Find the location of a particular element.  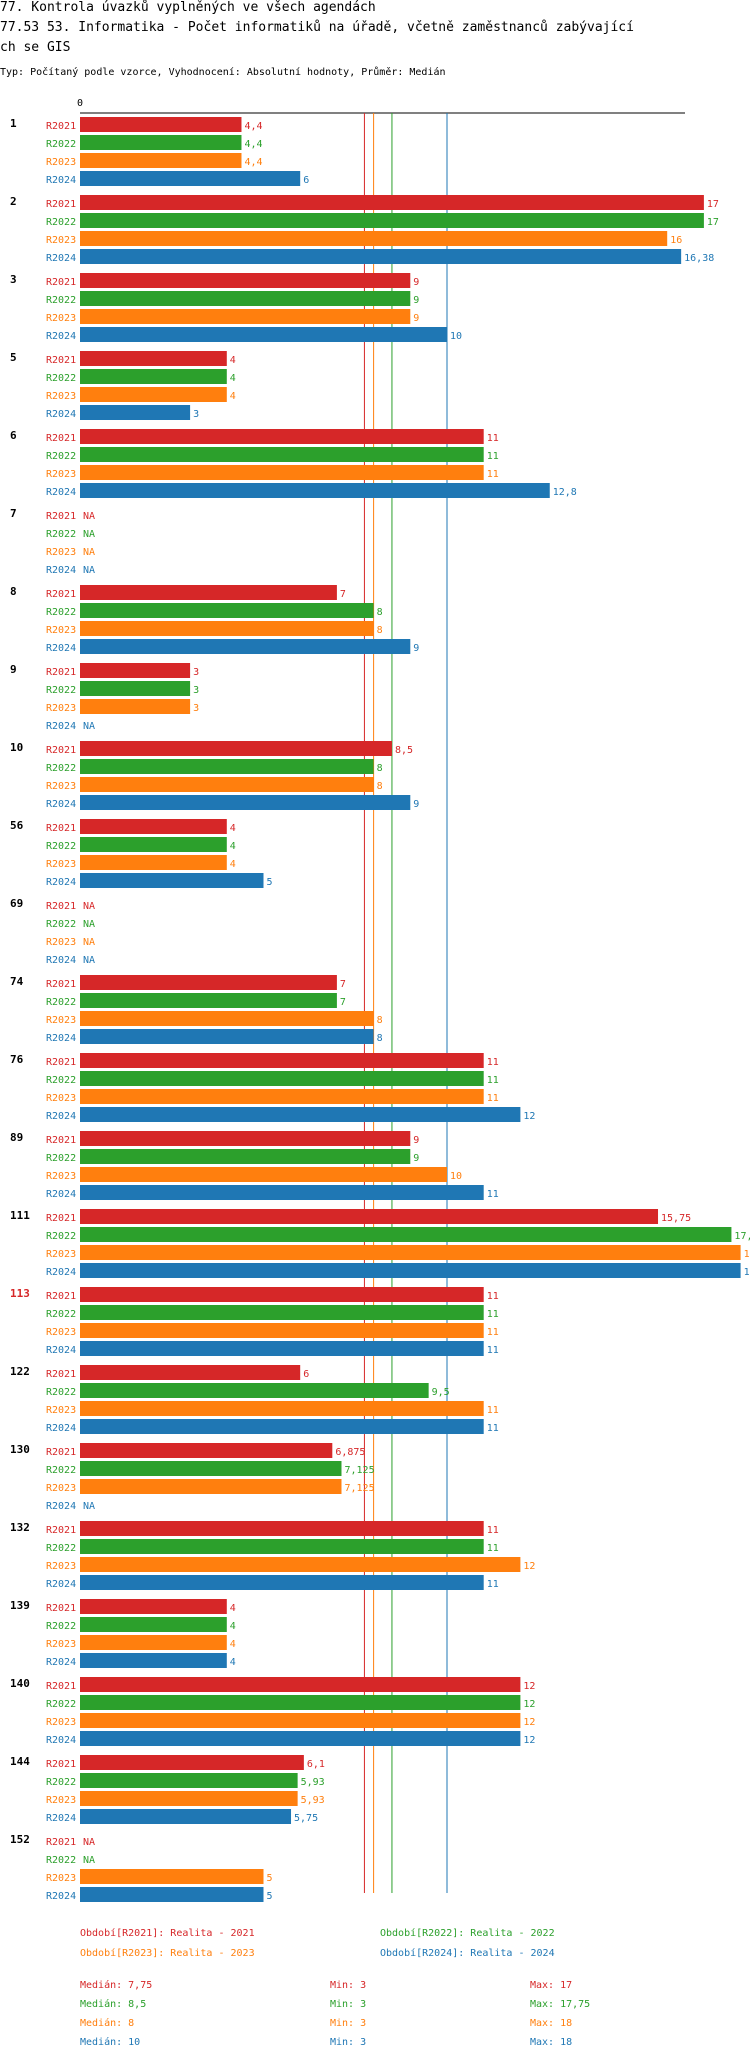

group-label: 89 is located at coordinates (16, 1137).